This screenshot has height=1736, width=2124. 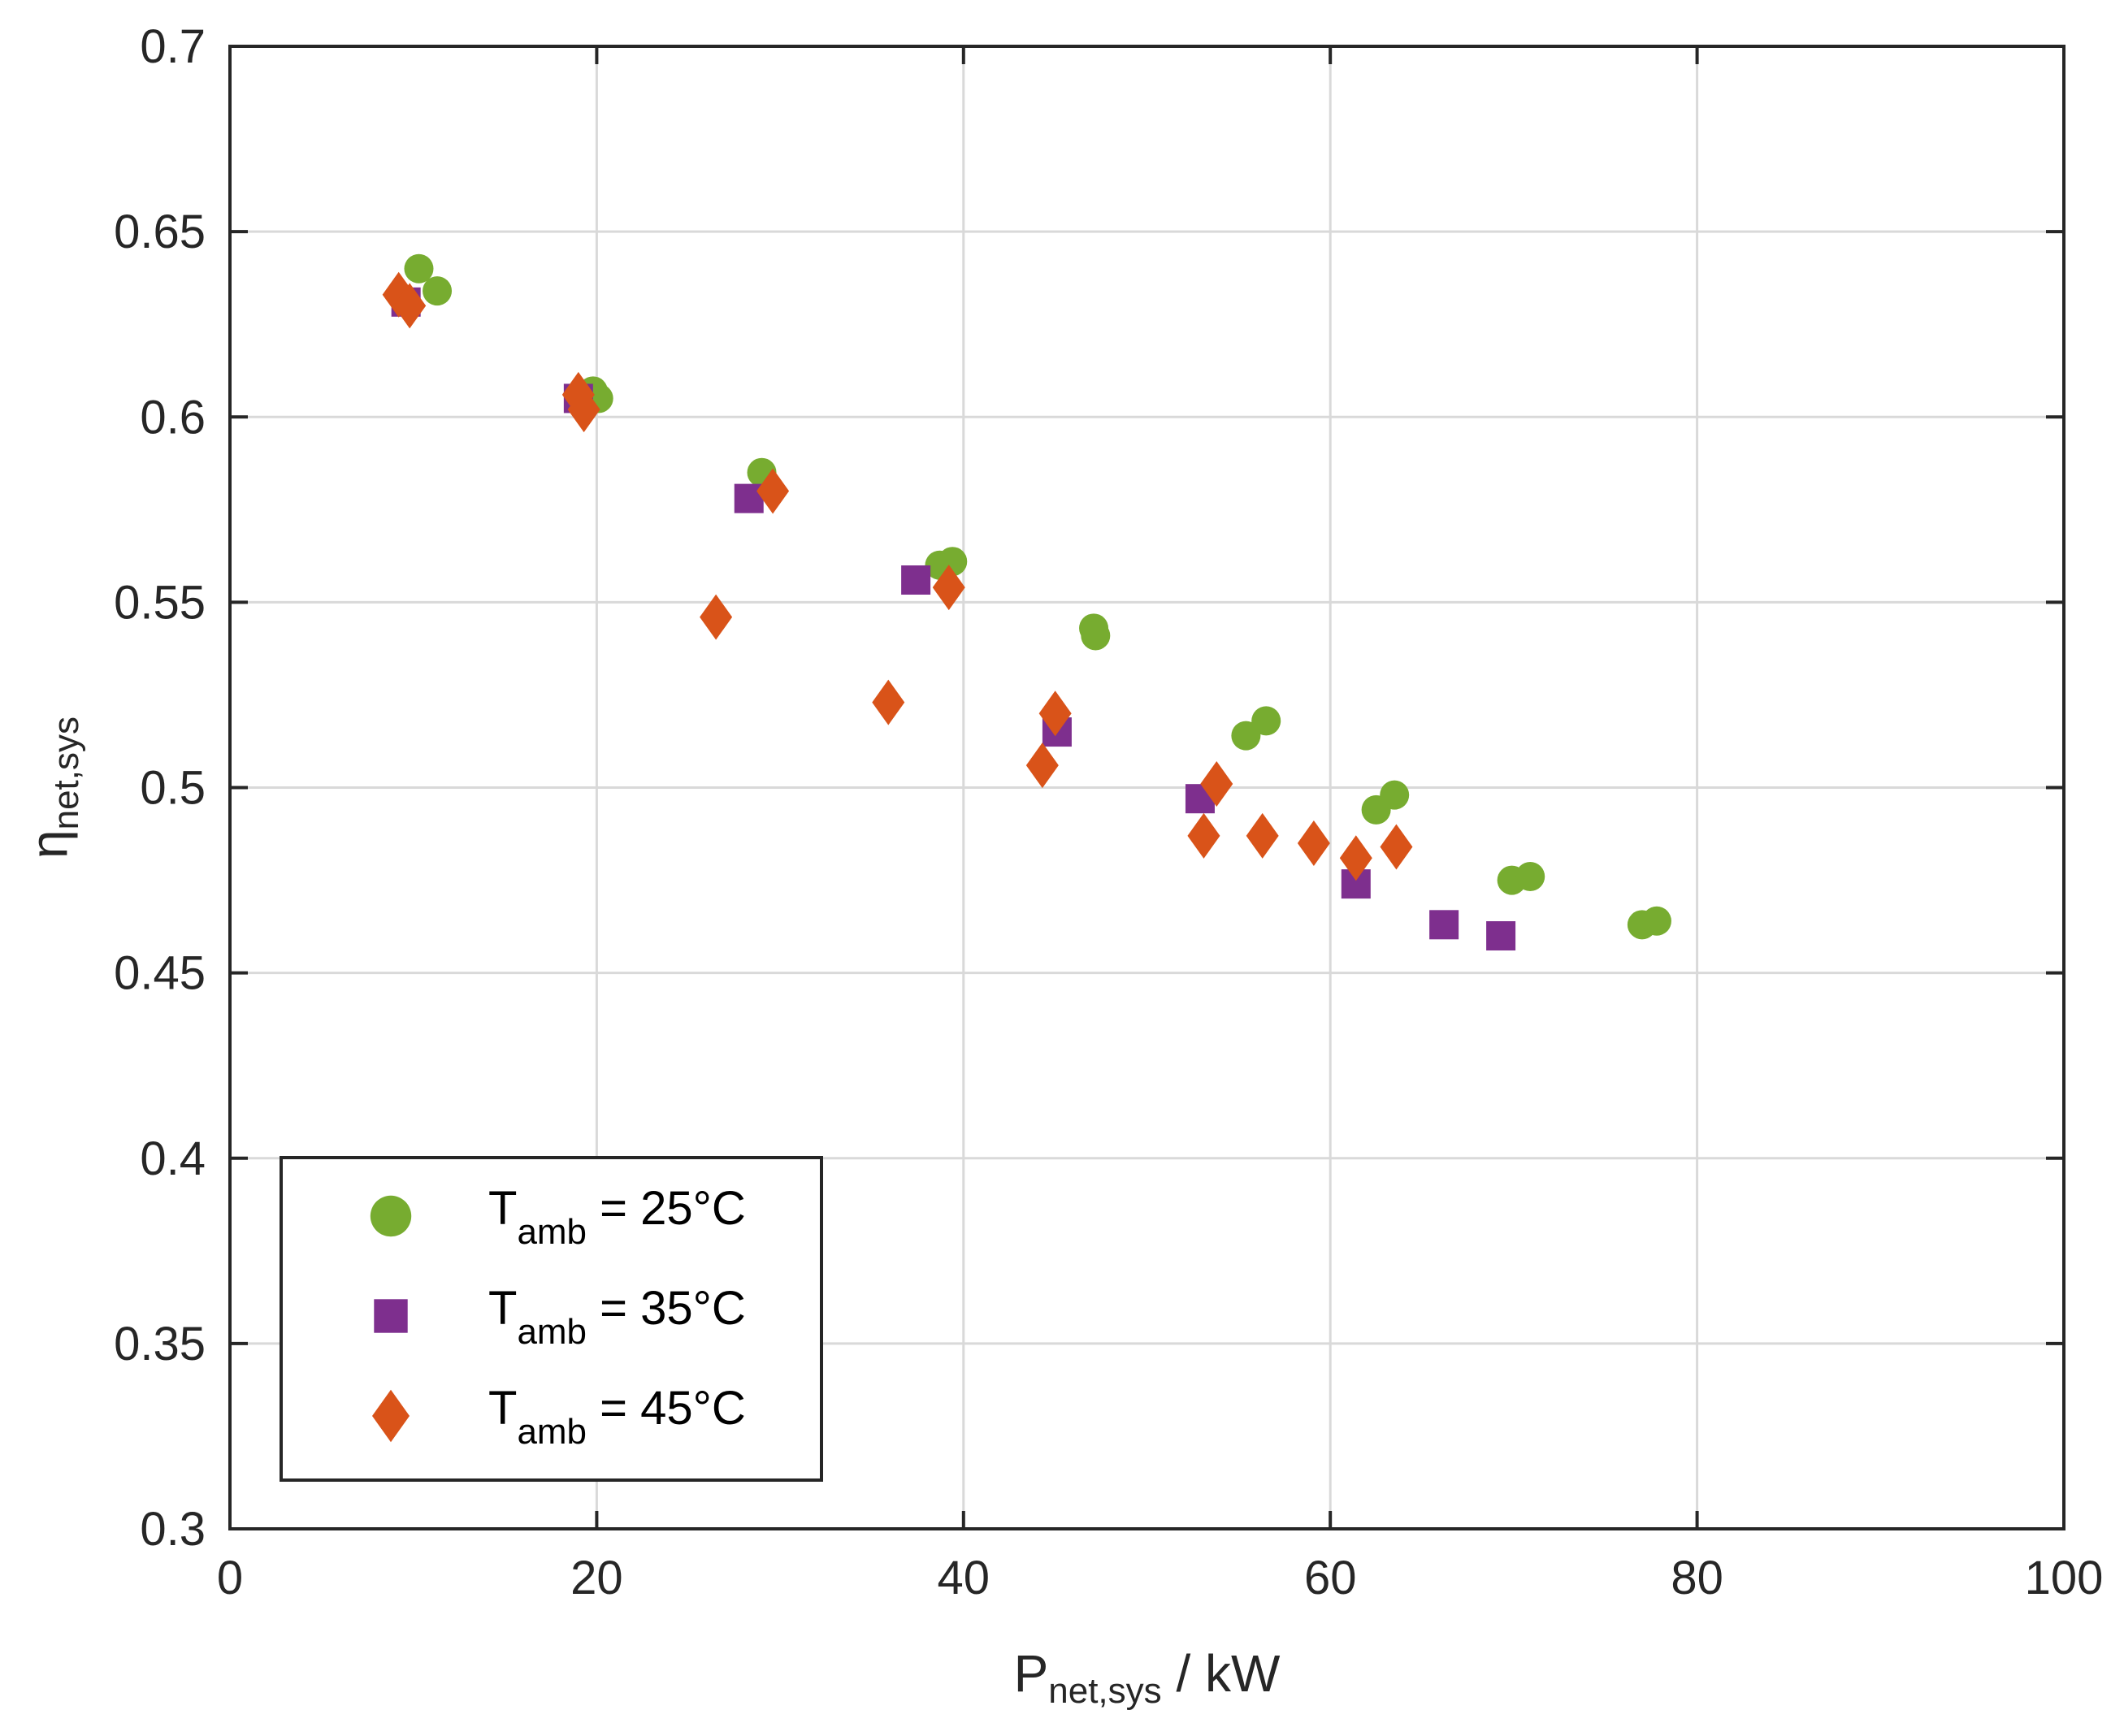 I want to click on x-axis-title-main: P, so click(x=1031, y=1674).